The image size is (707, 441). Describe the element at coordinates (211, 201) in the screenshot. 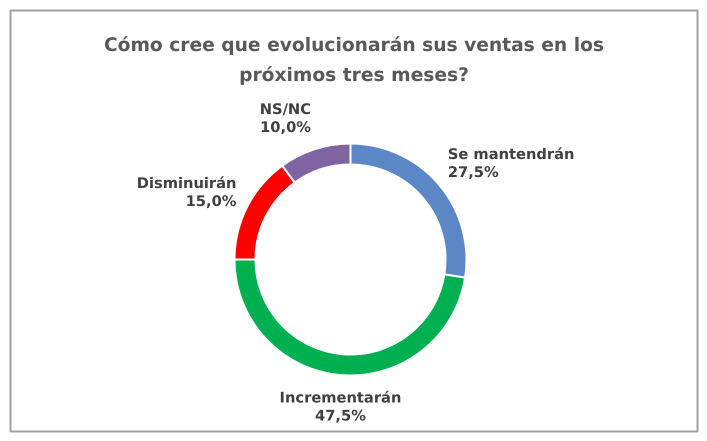

I see `data-label: 15,0%` at that location.